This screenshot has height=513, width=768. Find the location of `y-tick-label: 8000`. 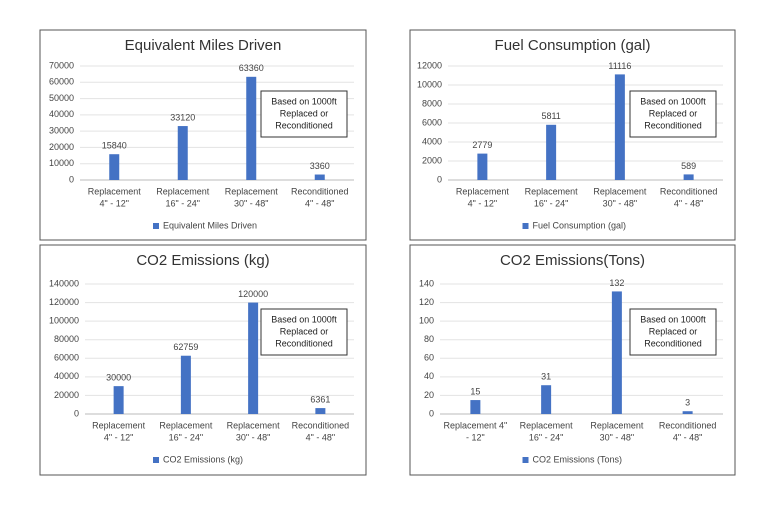

y-tick-label: 8000 is located at coordinates (432, 103).